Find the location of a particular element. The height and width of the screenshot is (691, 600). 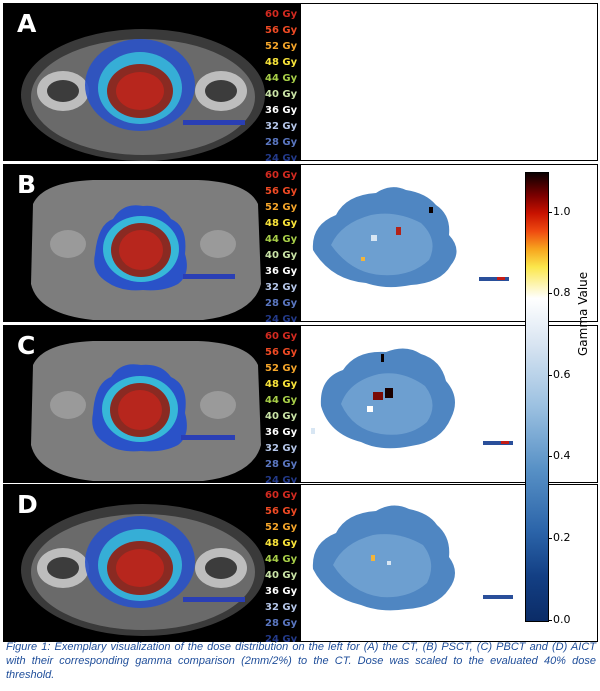

panel-letter-c: C is located at coordinates (26, 345).